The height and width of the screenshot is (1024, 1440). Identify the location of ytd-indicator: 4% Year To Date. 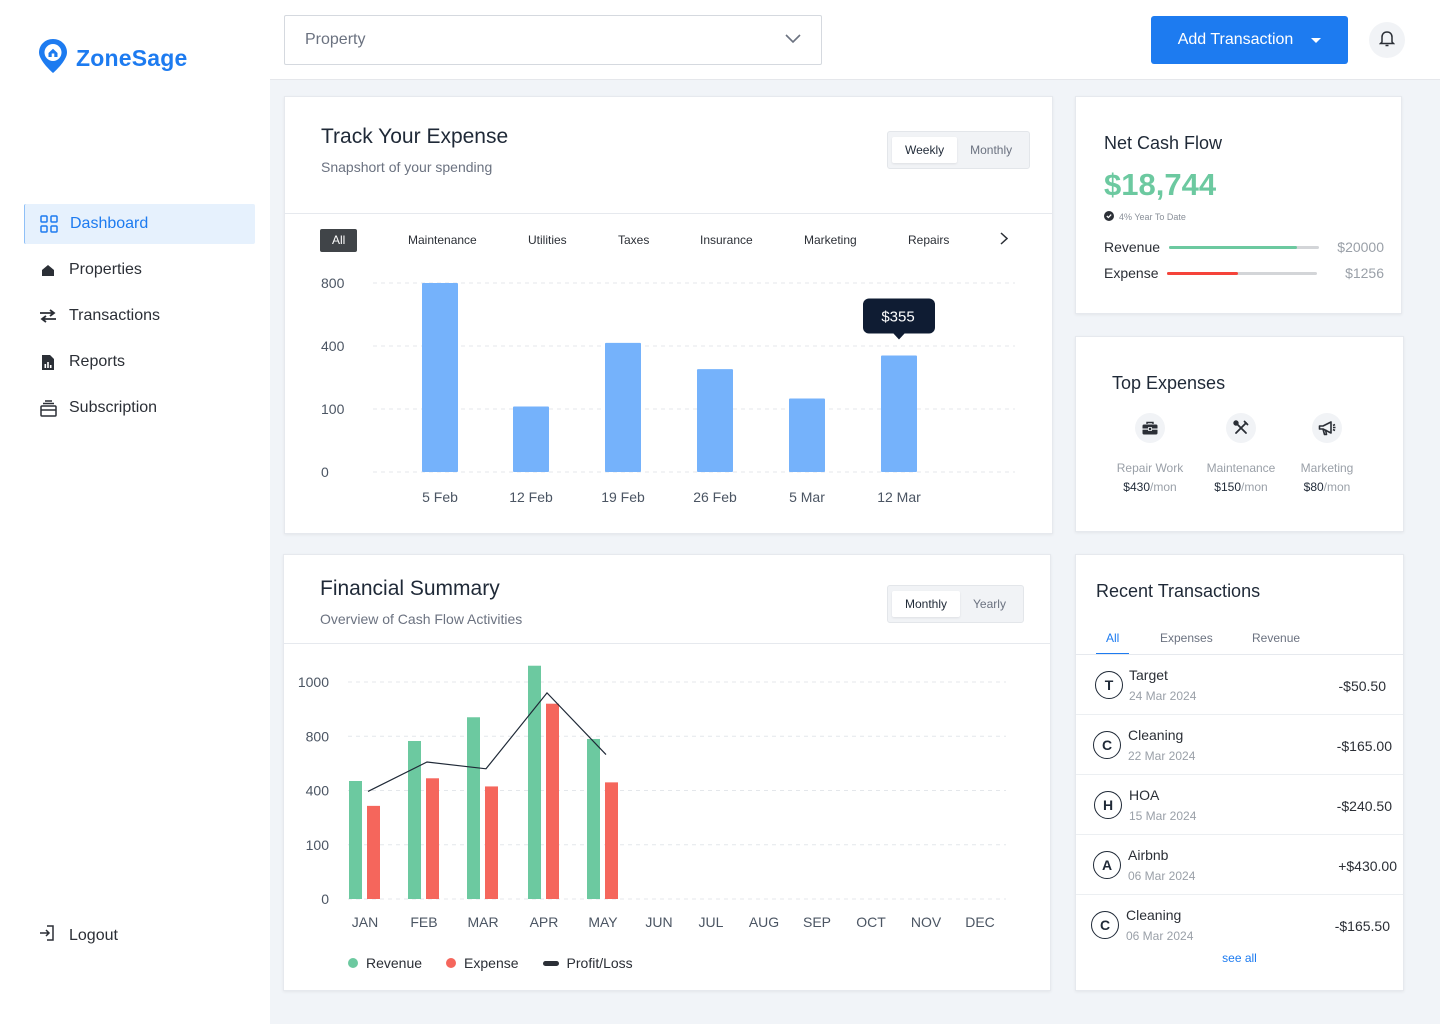
(1145, 217).